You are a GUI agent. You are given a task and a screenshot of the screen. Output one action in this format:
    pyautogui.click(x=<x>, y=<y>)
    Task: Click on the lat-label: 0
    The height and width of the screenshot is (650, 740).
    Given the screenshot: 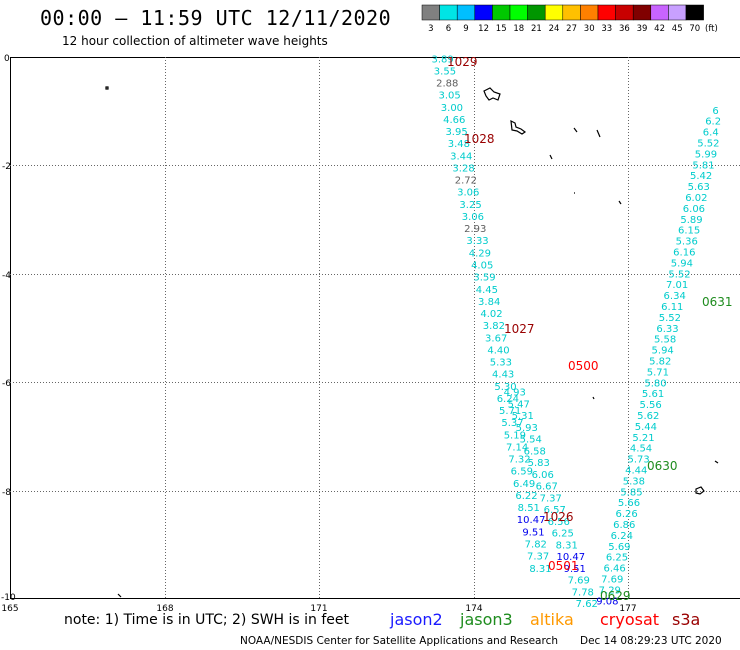 What is the action you would take?
    pyautogui.click(x=7, y=59)
    